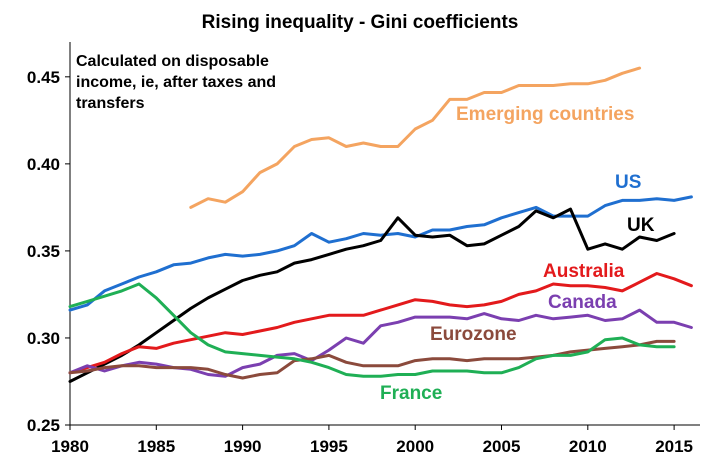 The image size is (720, 469). What do you see at coordinates (43, 338) in the screenshot?
I see `y-tick-label: 0.30` at bounding box center [43, 338].